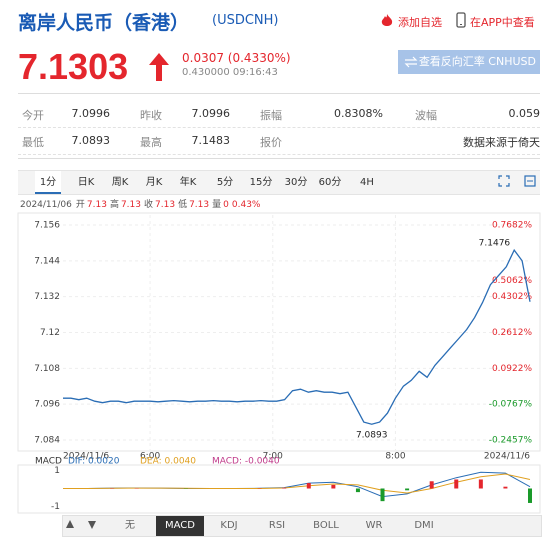  I want to click on y2-tick-label: 0.2612%, so click(512, 333).